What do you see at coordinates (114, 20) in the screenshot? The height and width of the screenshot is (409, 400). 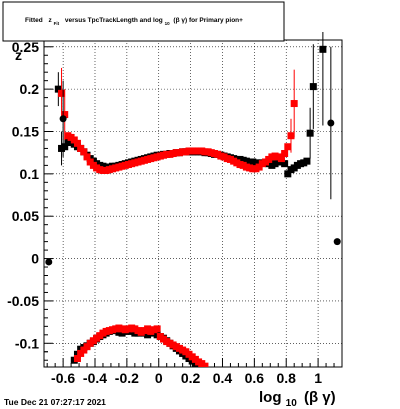 I see `title-middle: versus TpcTrackLength and log` at bounding box center [114, 20].